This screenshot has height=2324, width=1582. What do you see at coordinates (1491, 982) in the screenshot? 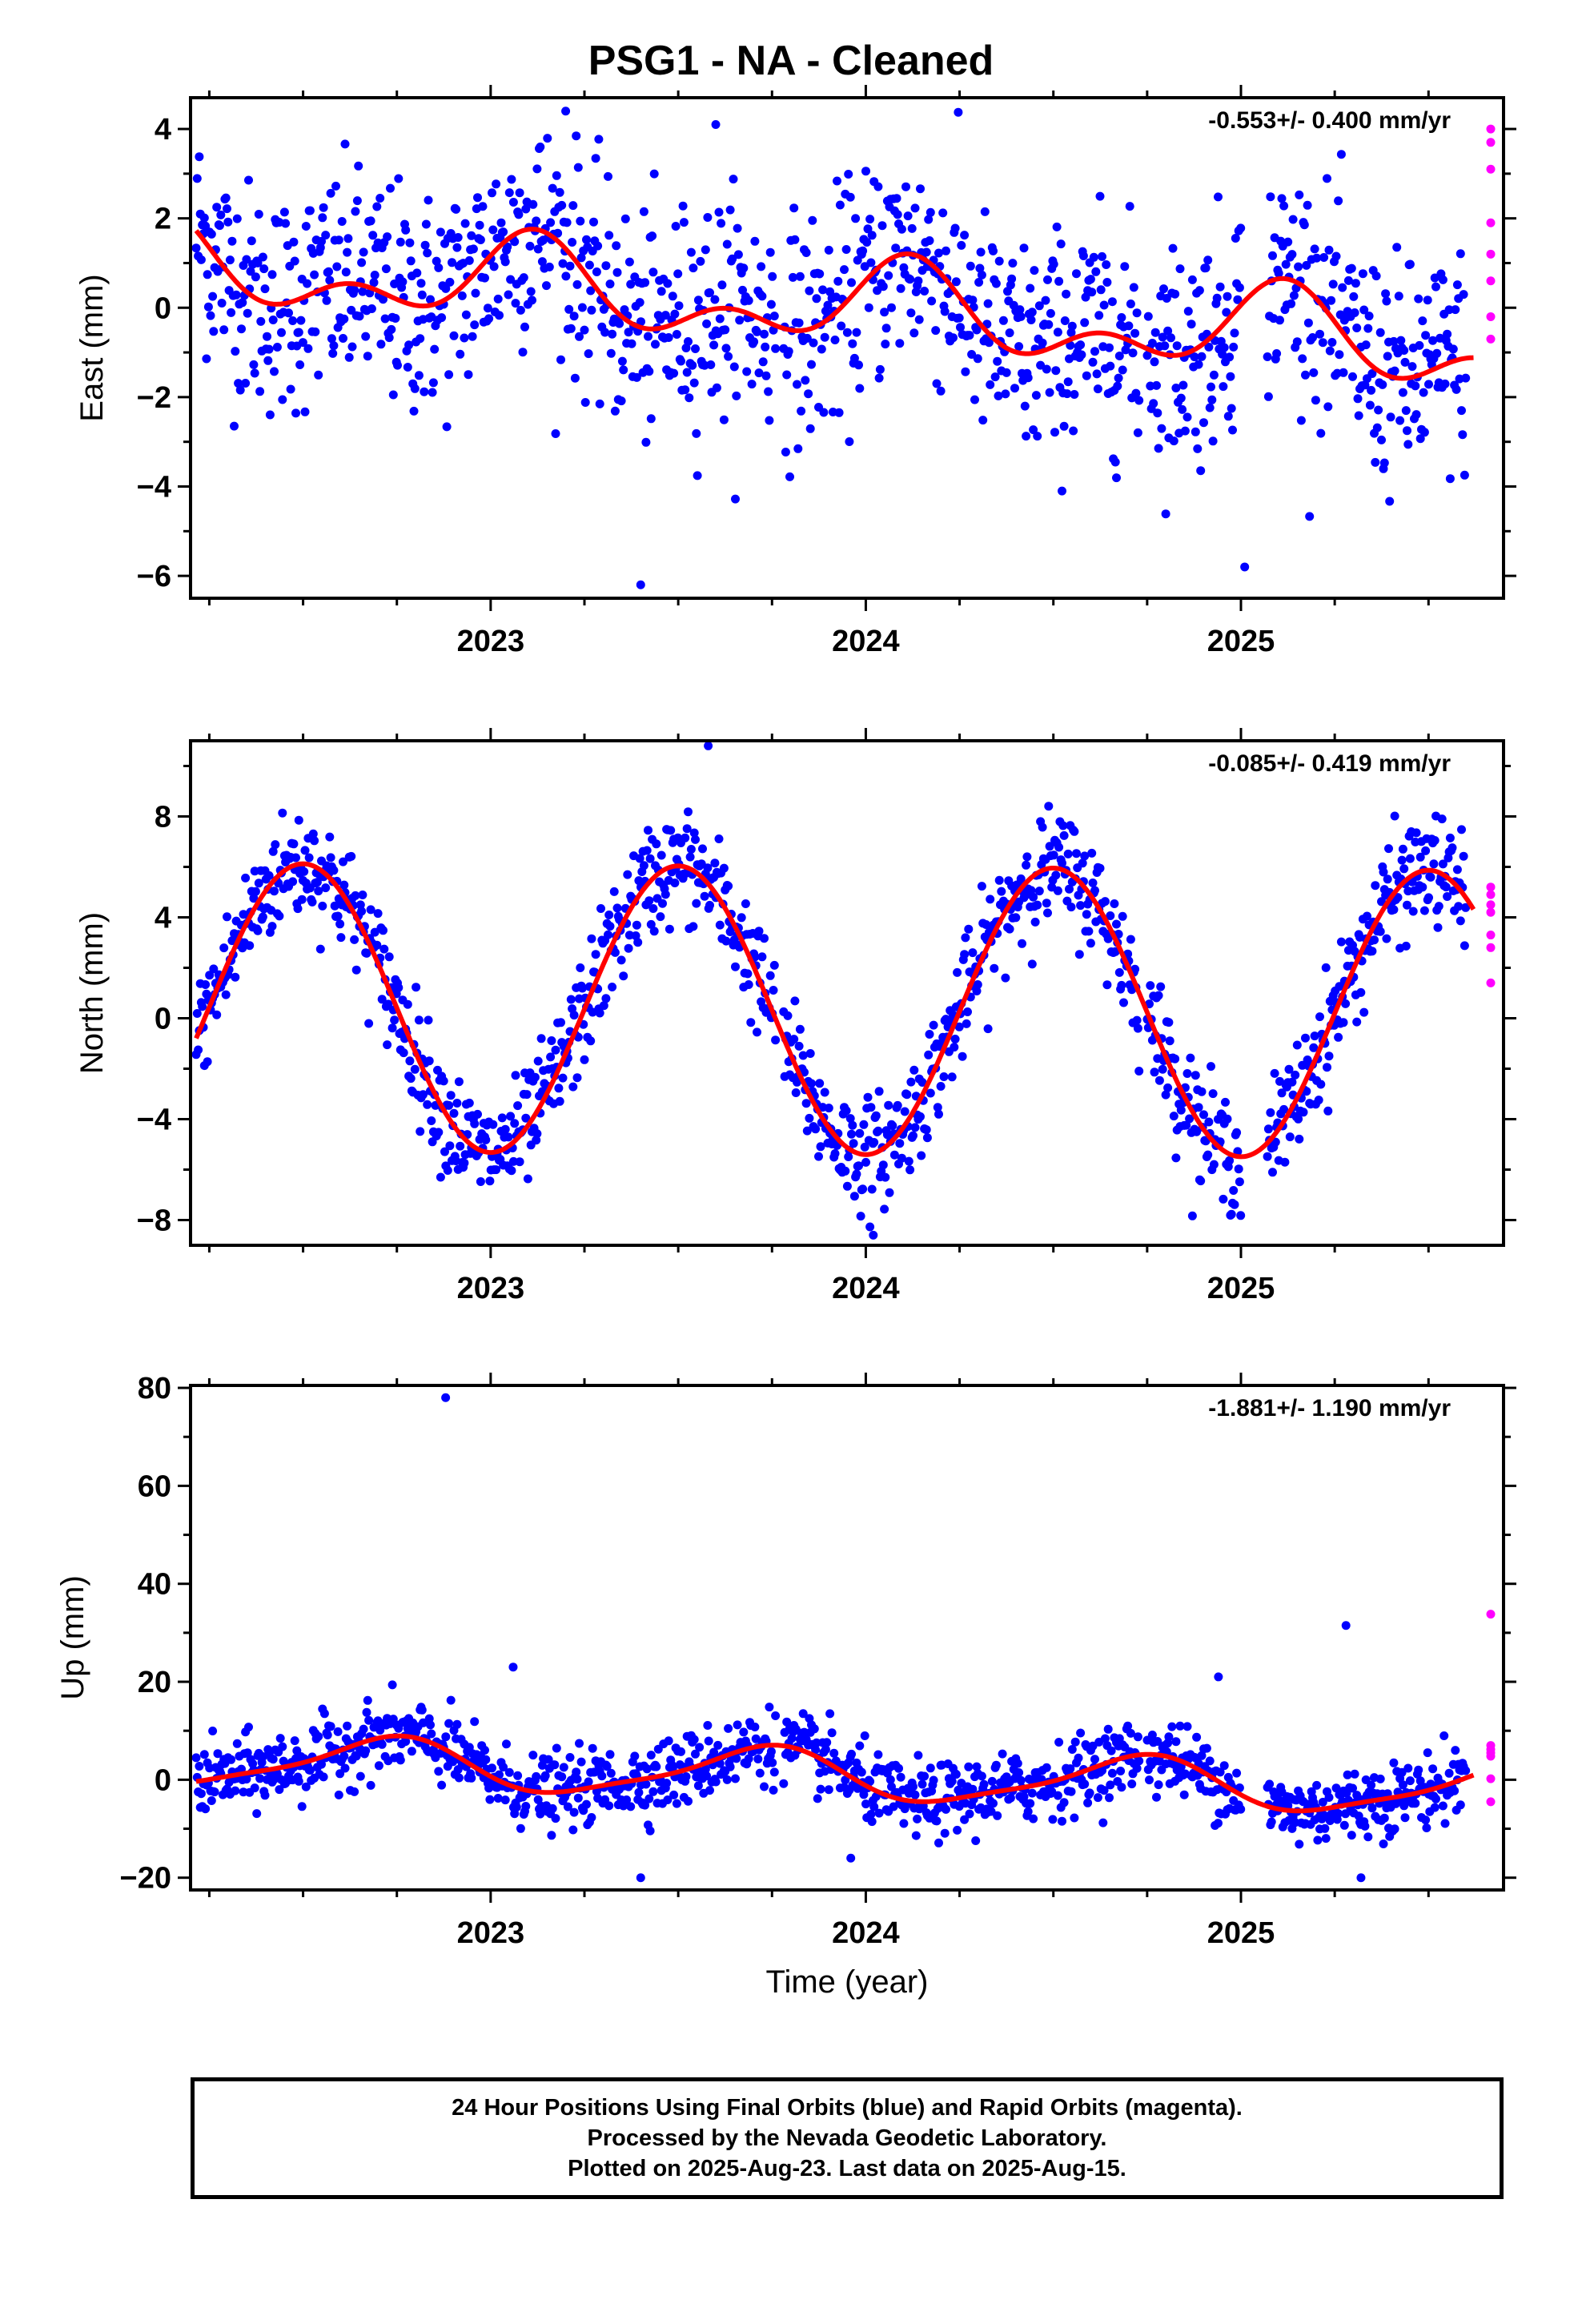
I see `north-rapid-point` at bounding box center [1491, 982].